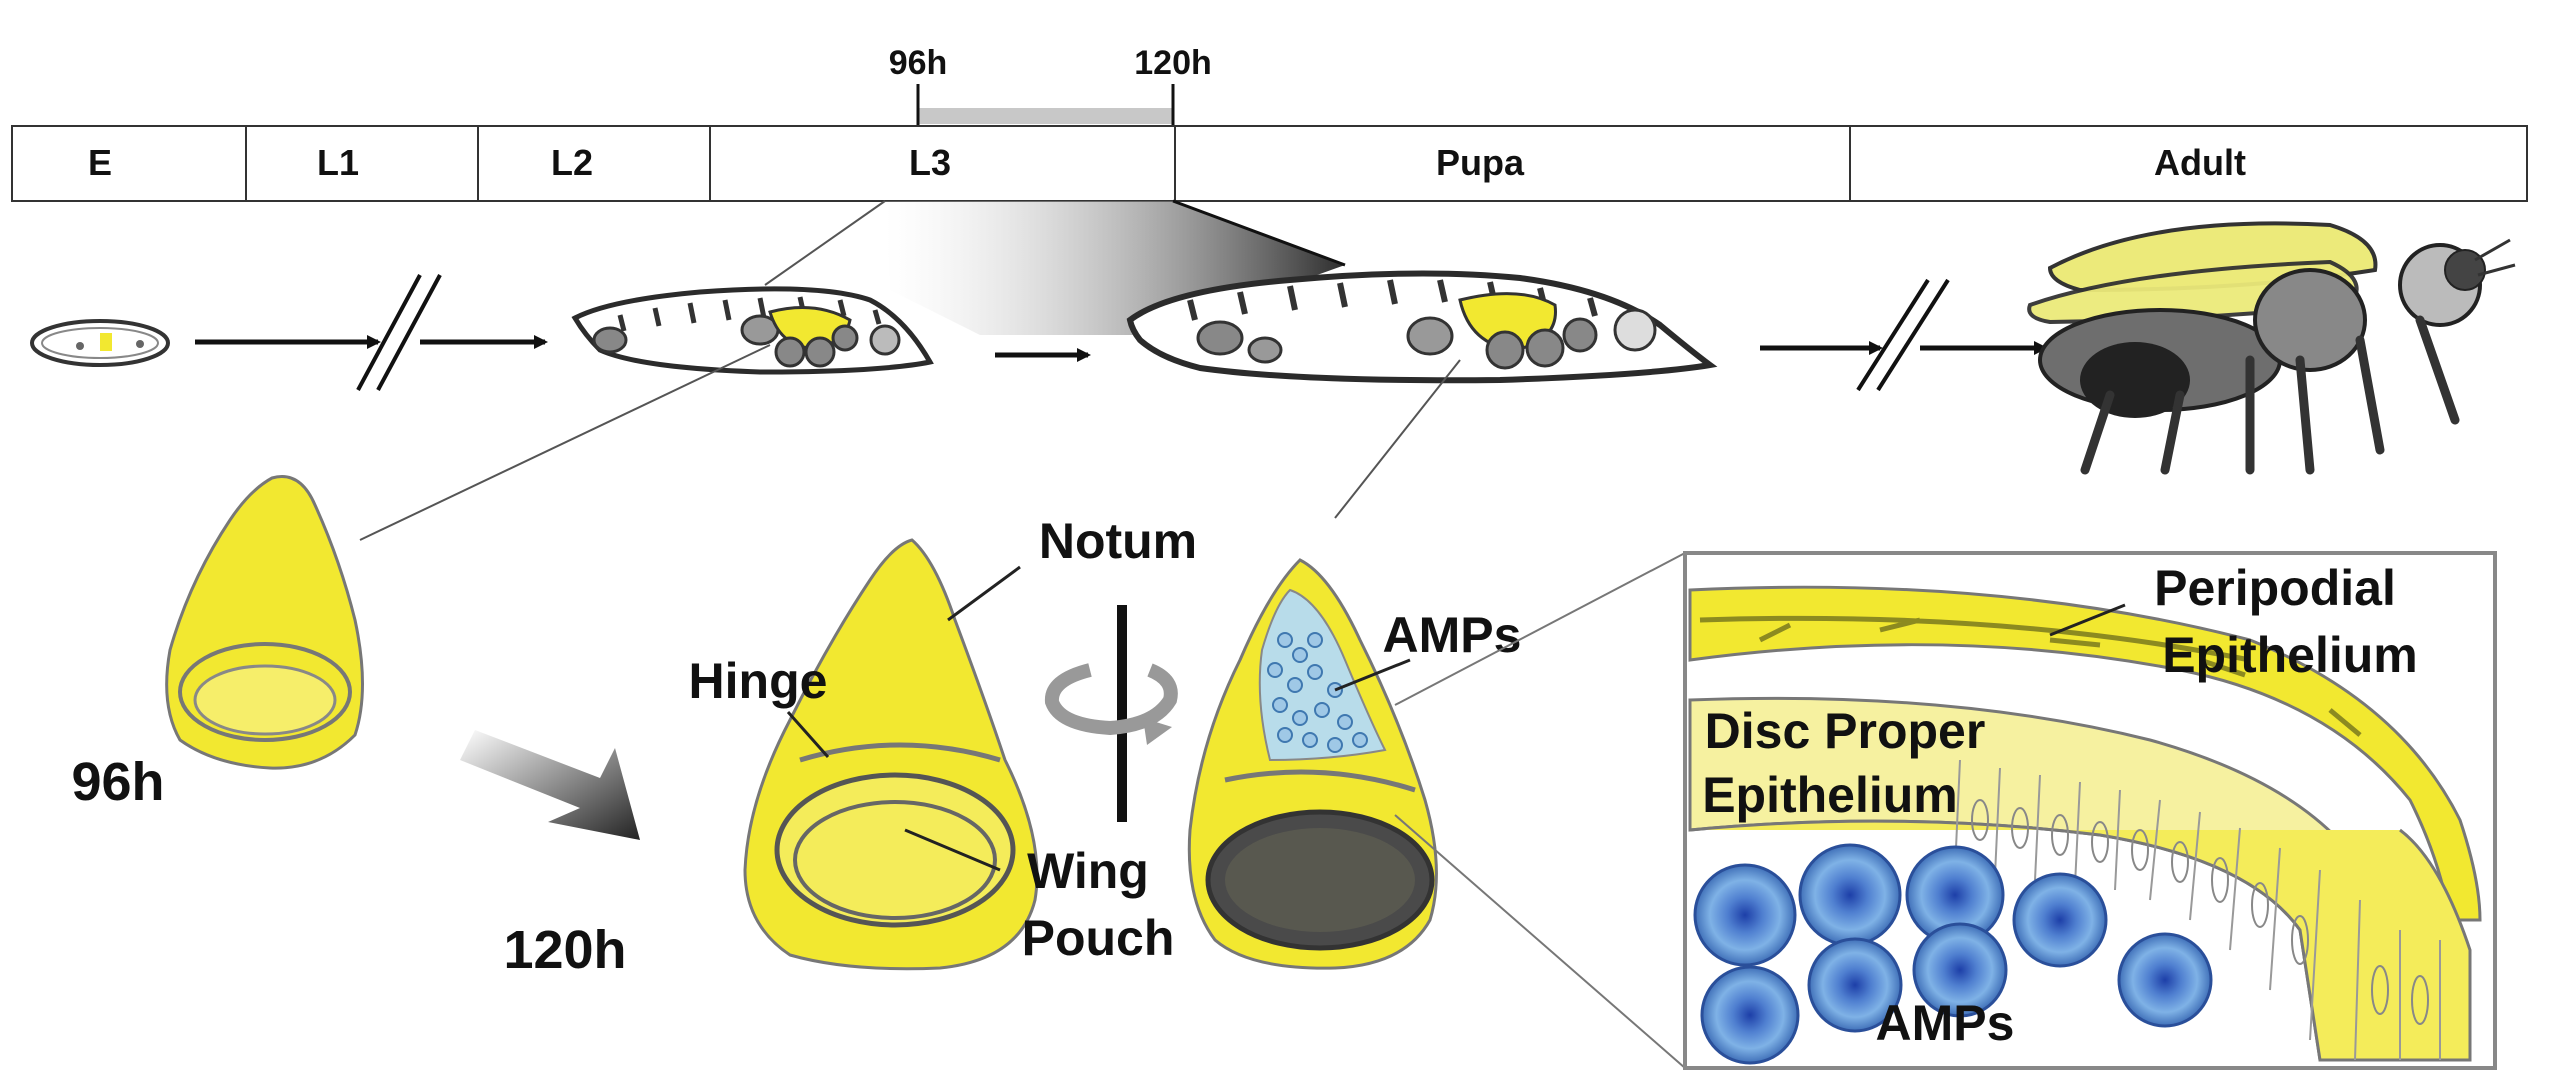 The width and height of the screenshot is (2550, 1075). Describe the element at coordinates (2290, 655) in the screenshot. I see `label-peripodial-2: Epithelium` at that location.